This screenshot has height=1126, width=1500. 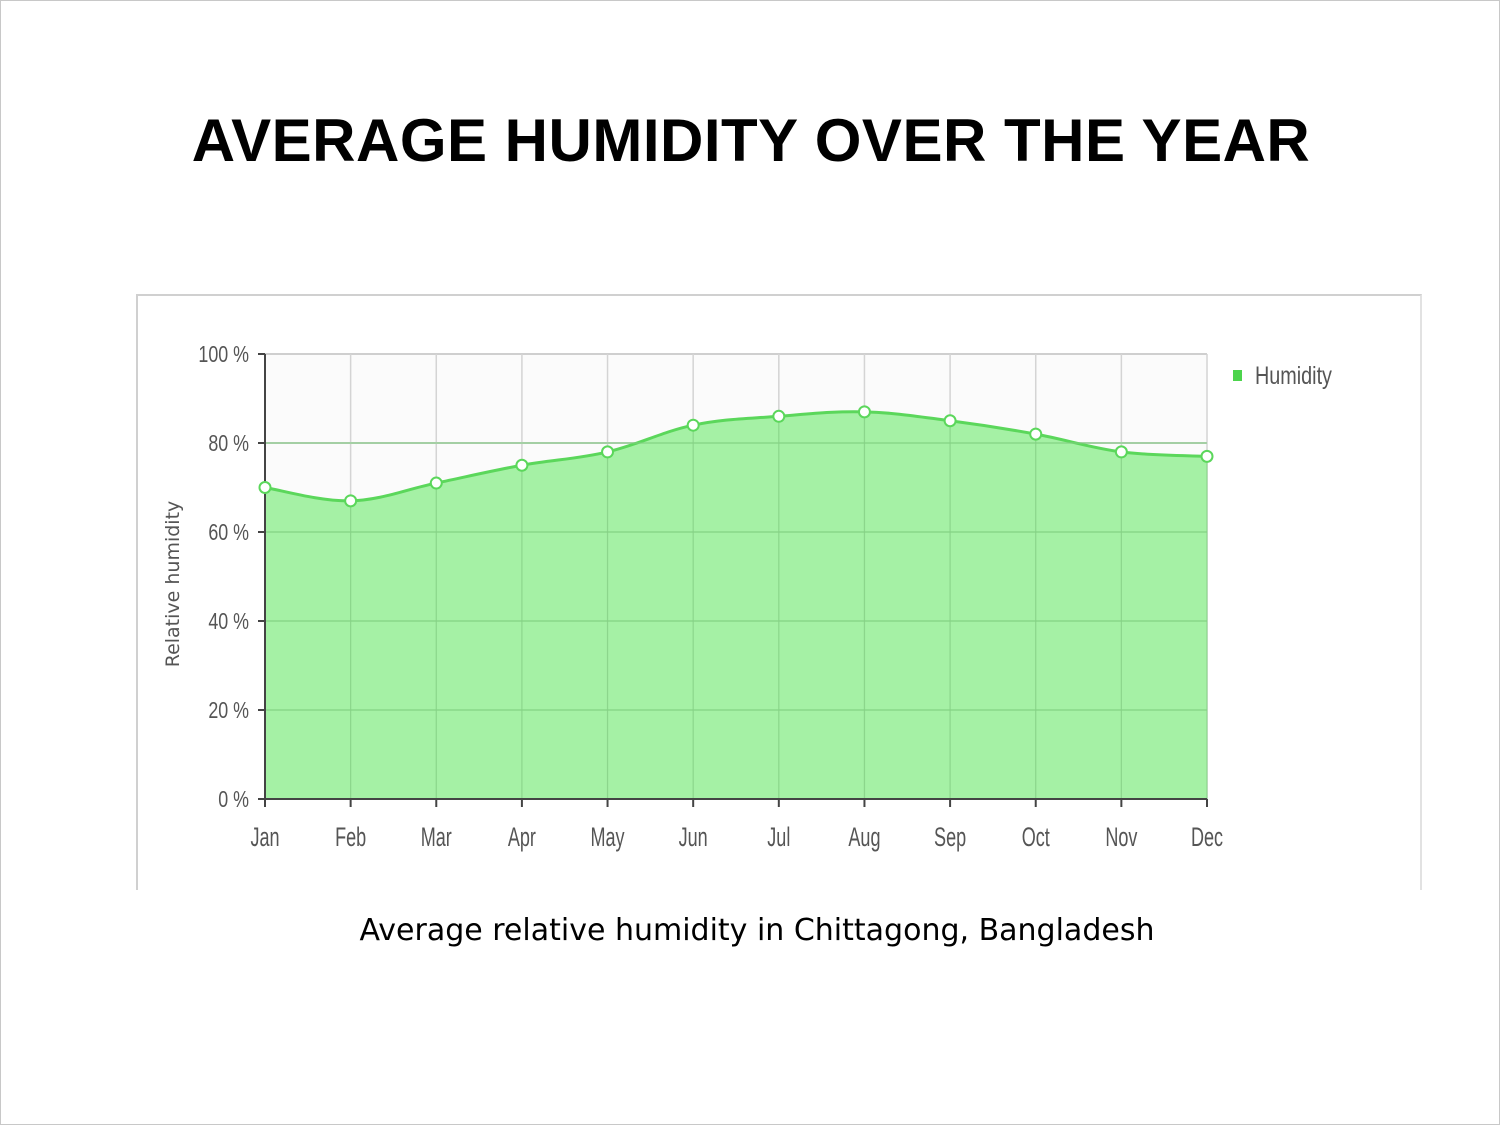 What do you see at coordinates (950, 837) in the screenshot?
I see `x-tick-label-sep: Sep` at bounding box center [950, 837].